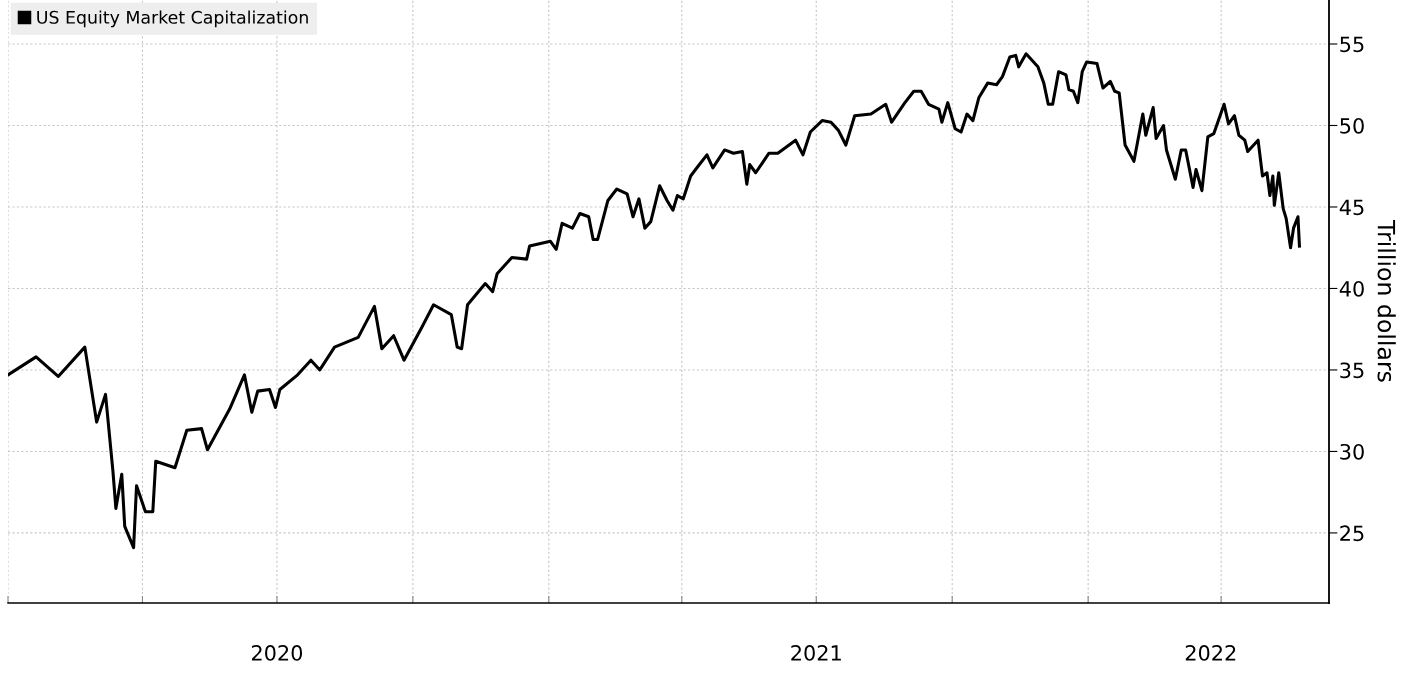 The image size is (1409, 692). Describe the element at coordinates (1351, 288) in the screenshot. I see `y-tick-label: 40` at that location.